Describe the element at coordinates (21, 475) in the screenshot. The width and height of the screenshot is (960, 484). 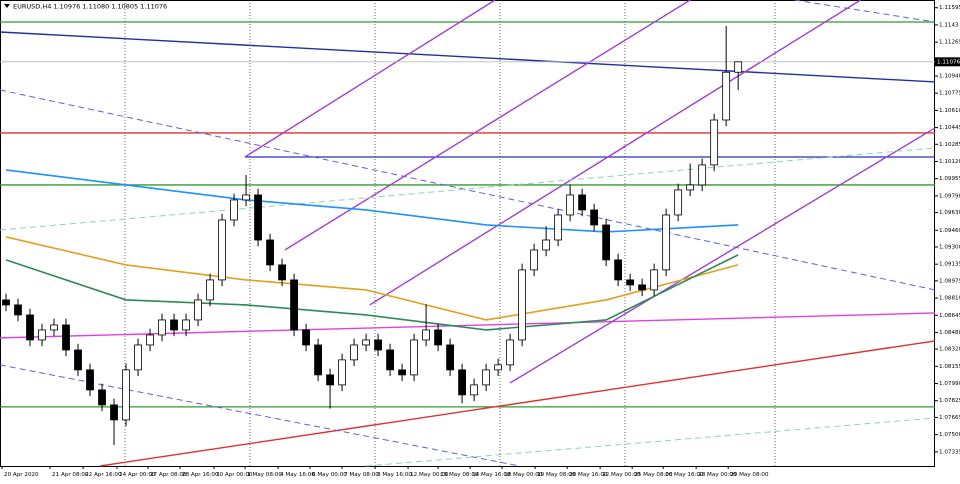
I see `x-tick-label: 20 Apr 2020` at that location.